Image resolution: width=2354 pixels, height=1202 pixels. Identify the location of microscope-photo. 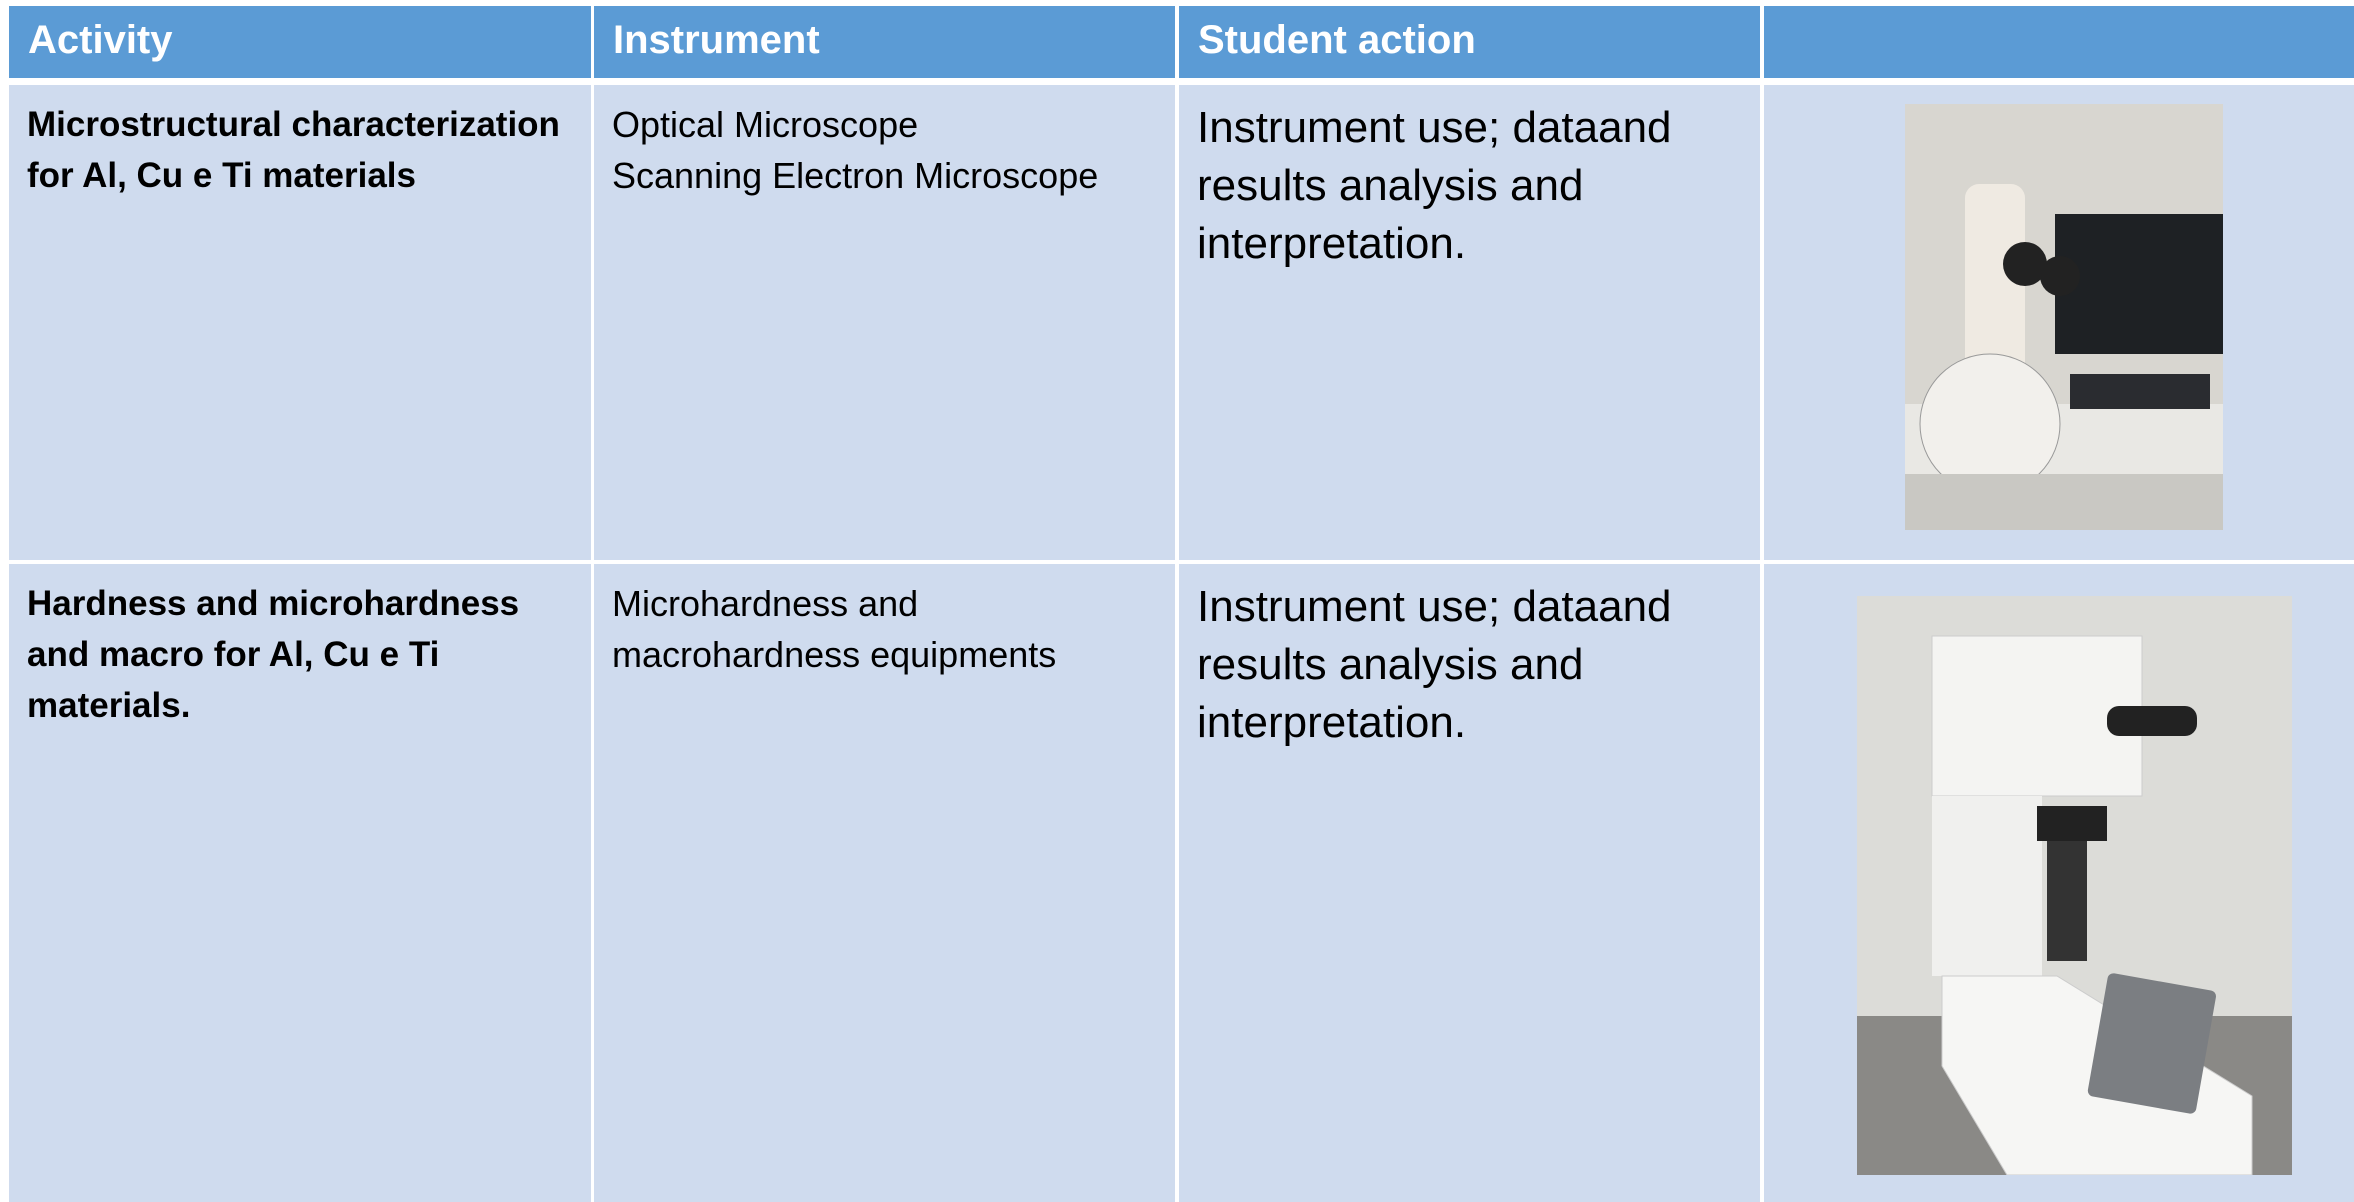
(2064, 317).